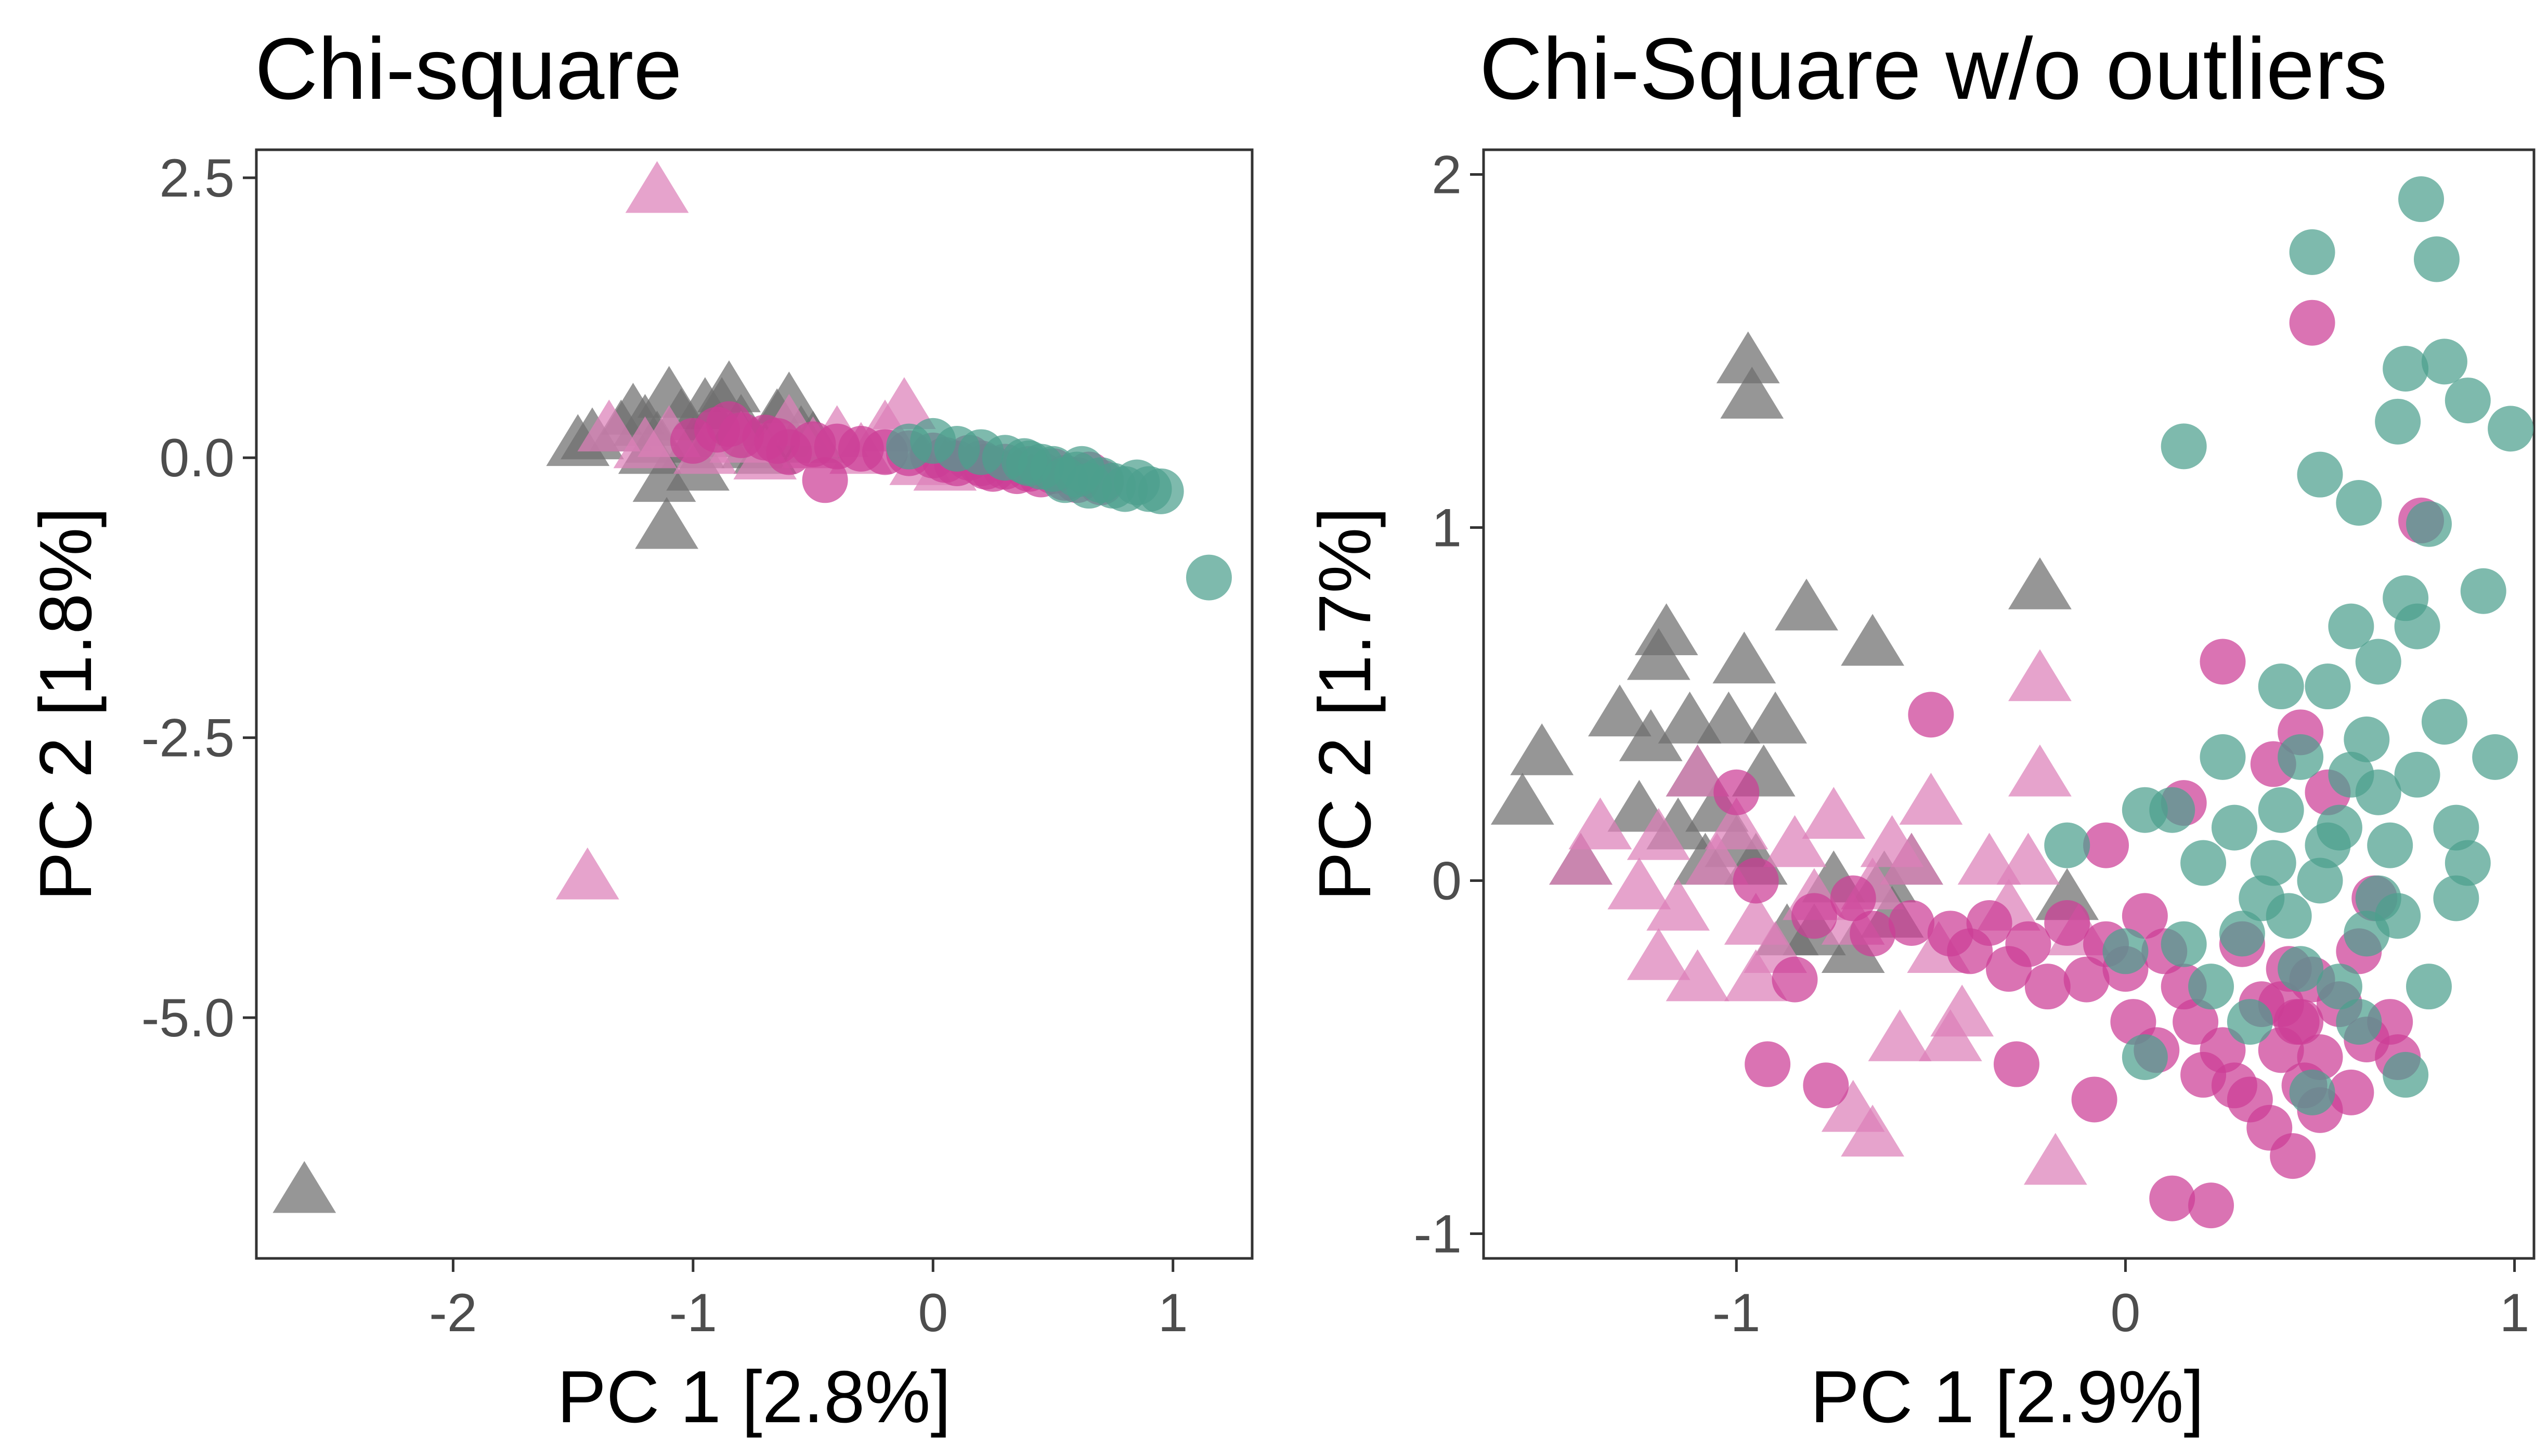  Describe the element at coordinates (809, 1300) in the screenshot. I see `chart-1-x-axis: -2 -1 0 1` at that location.